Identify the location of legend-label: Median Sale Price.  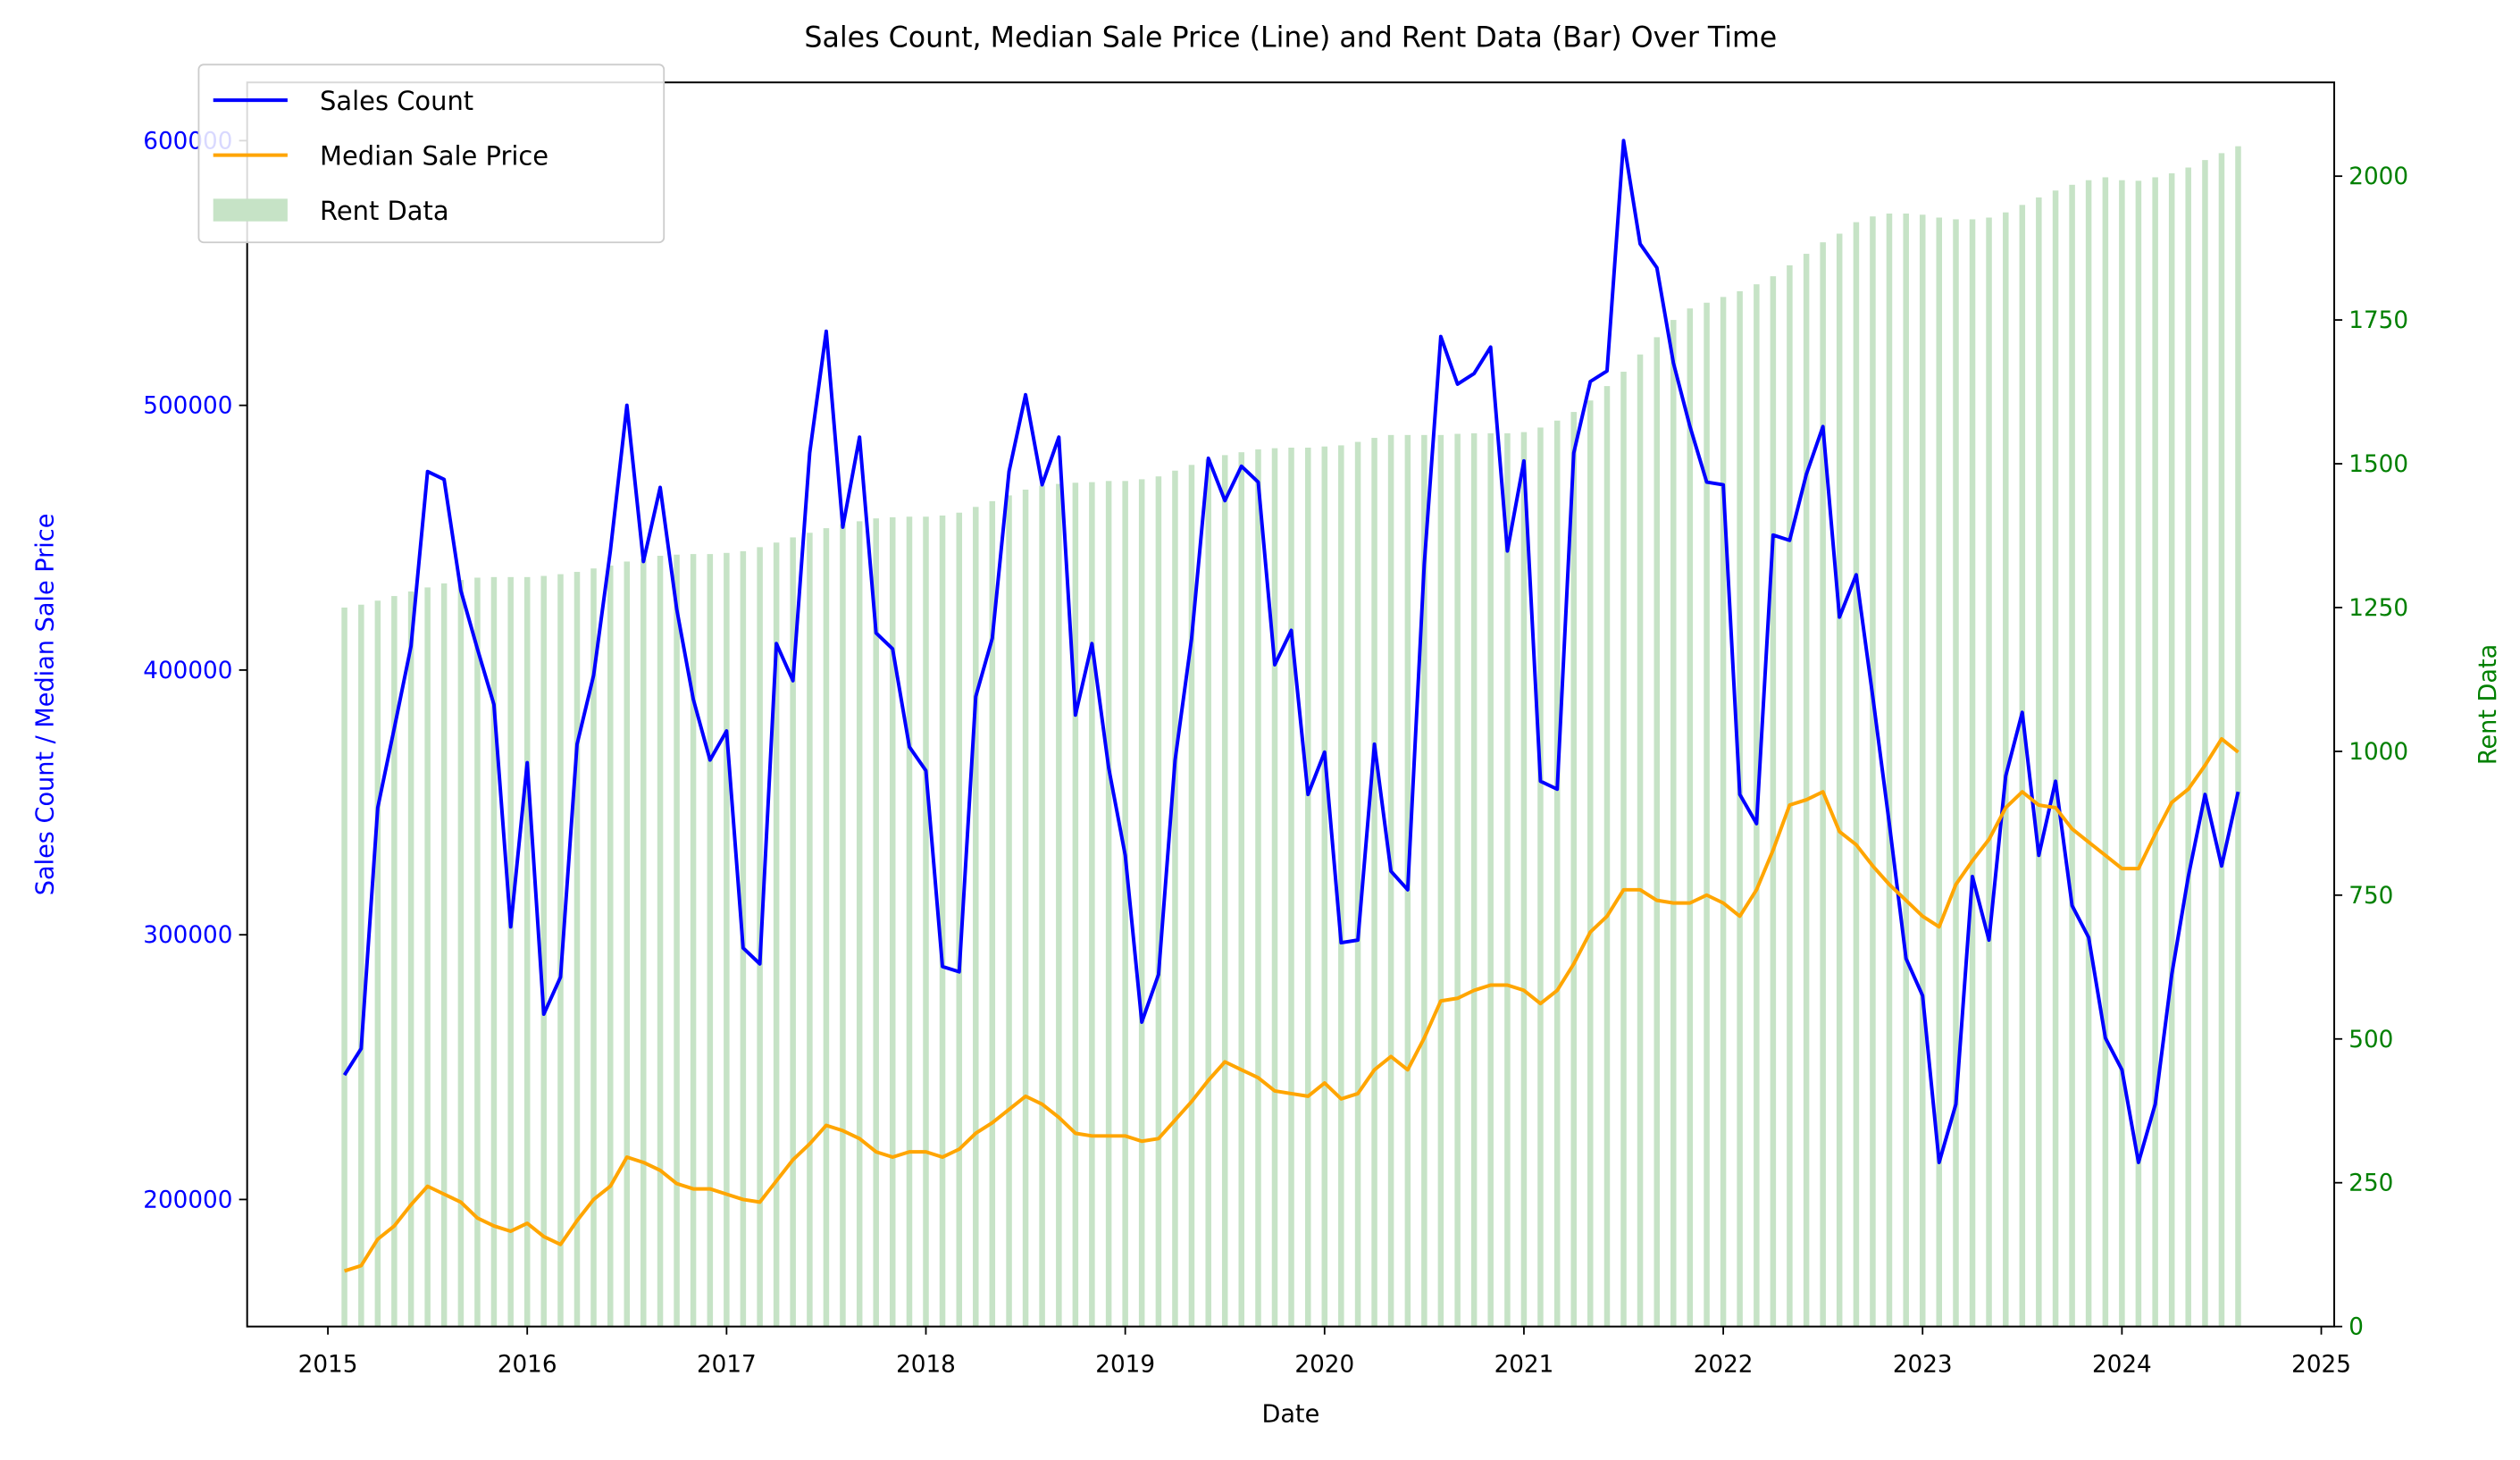
(434, 155).